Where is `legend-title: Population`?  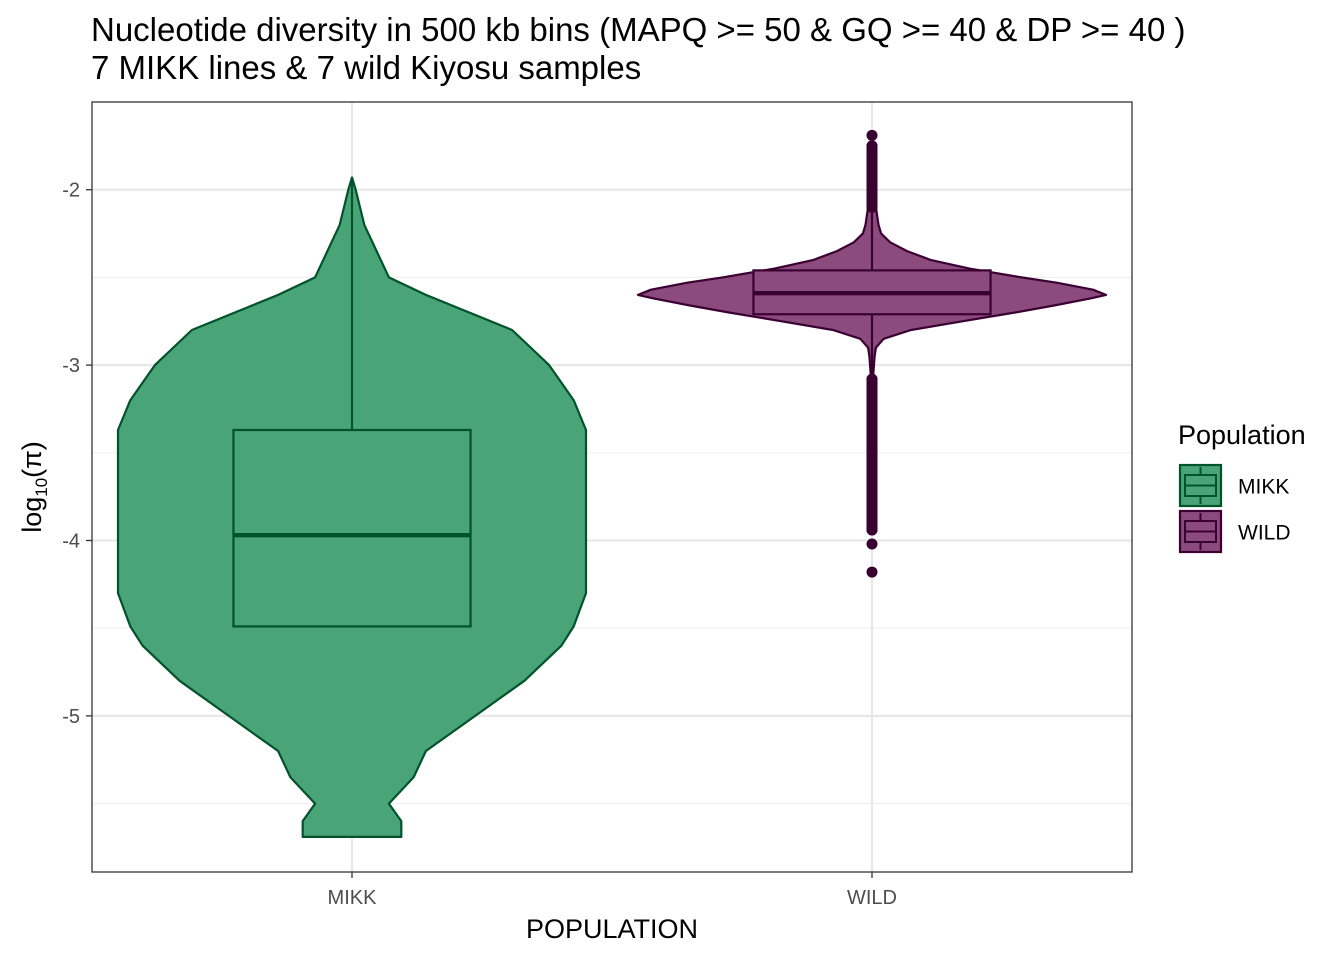 legend-title: Population is located at coordinates (1242, 435).